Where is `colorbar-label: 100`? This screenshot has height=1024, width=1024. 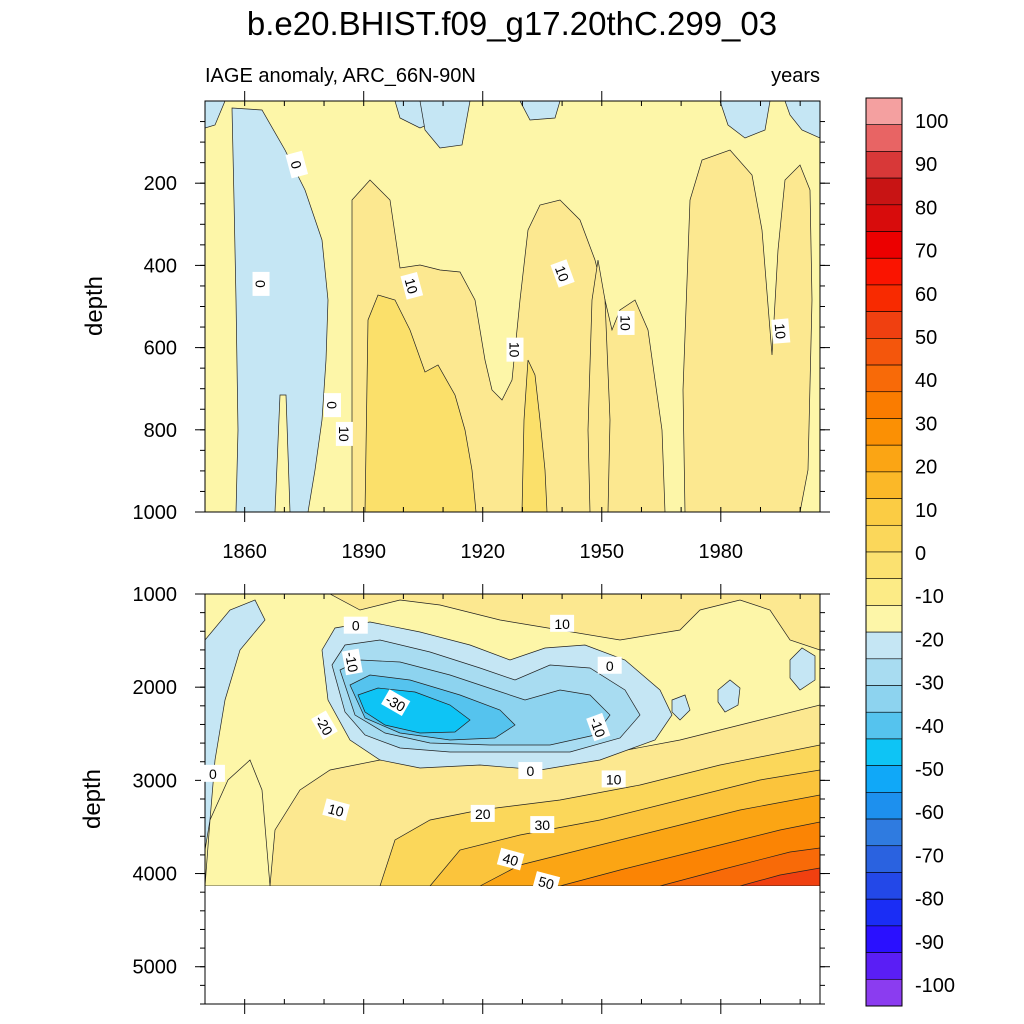 colorbar-label: 100 is located at coordinates (931, 122).